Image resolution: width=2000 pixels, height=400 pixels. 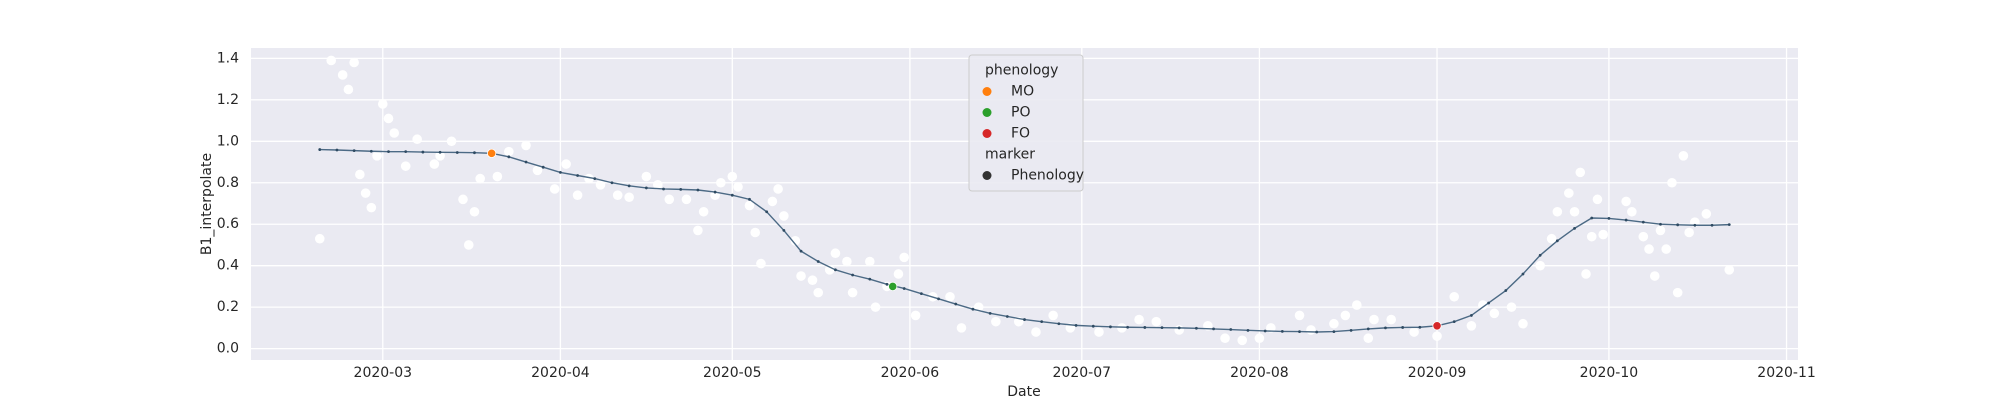 What do you see at coordinates (228, 141) in the screenshot?
I see `y-tick-label: 1.0` at bounding box center [228, 141].